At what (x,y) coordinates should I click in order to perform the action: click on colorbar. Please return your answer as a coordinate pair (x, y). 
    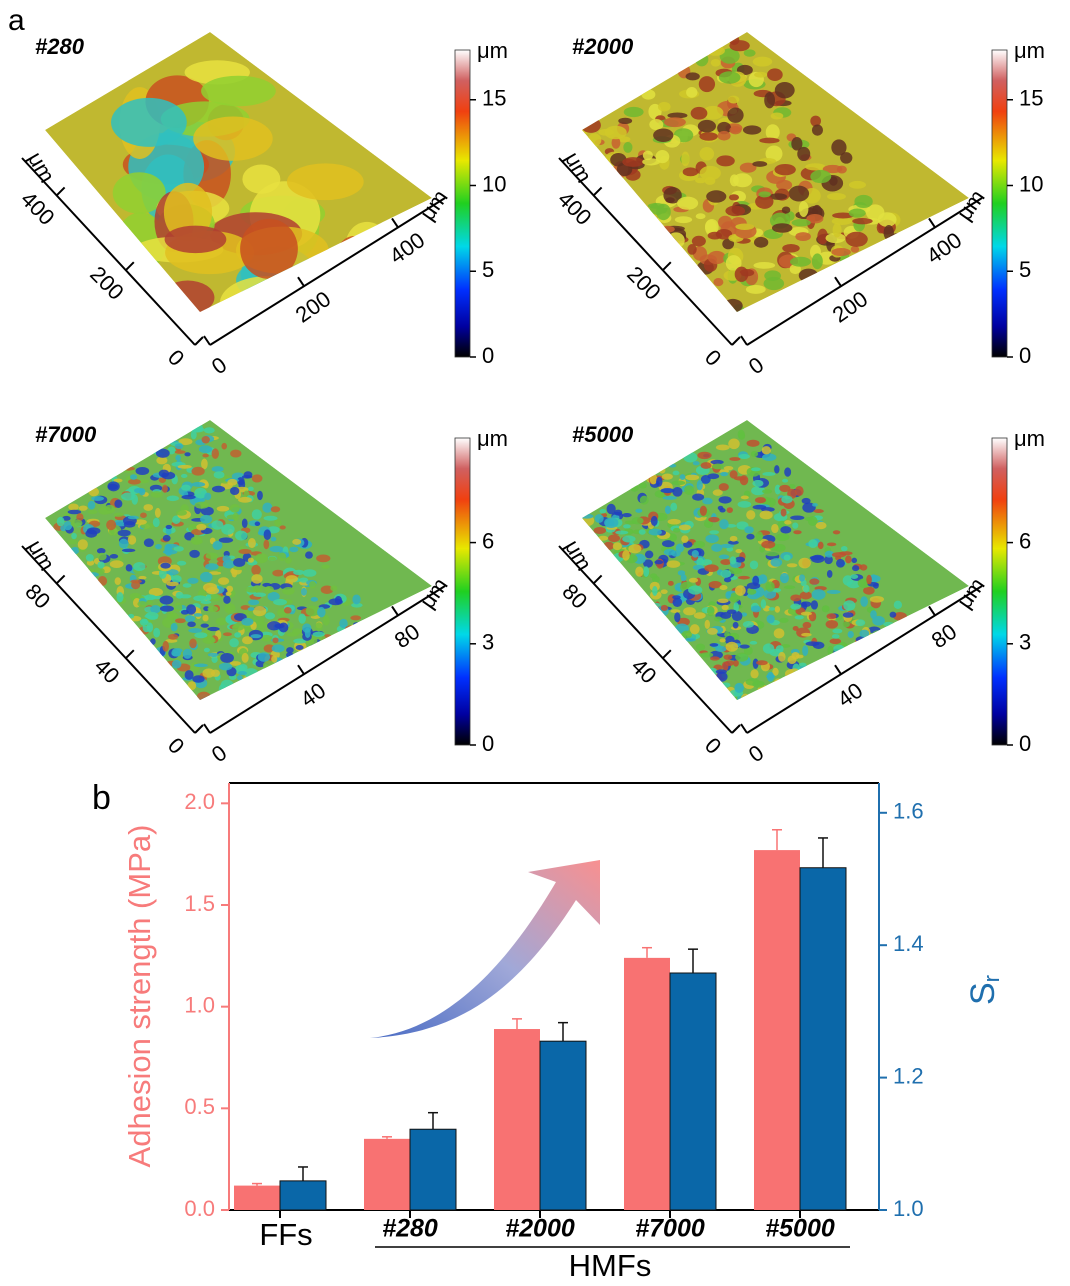
    Looking at the image, I should click on (999, 591).